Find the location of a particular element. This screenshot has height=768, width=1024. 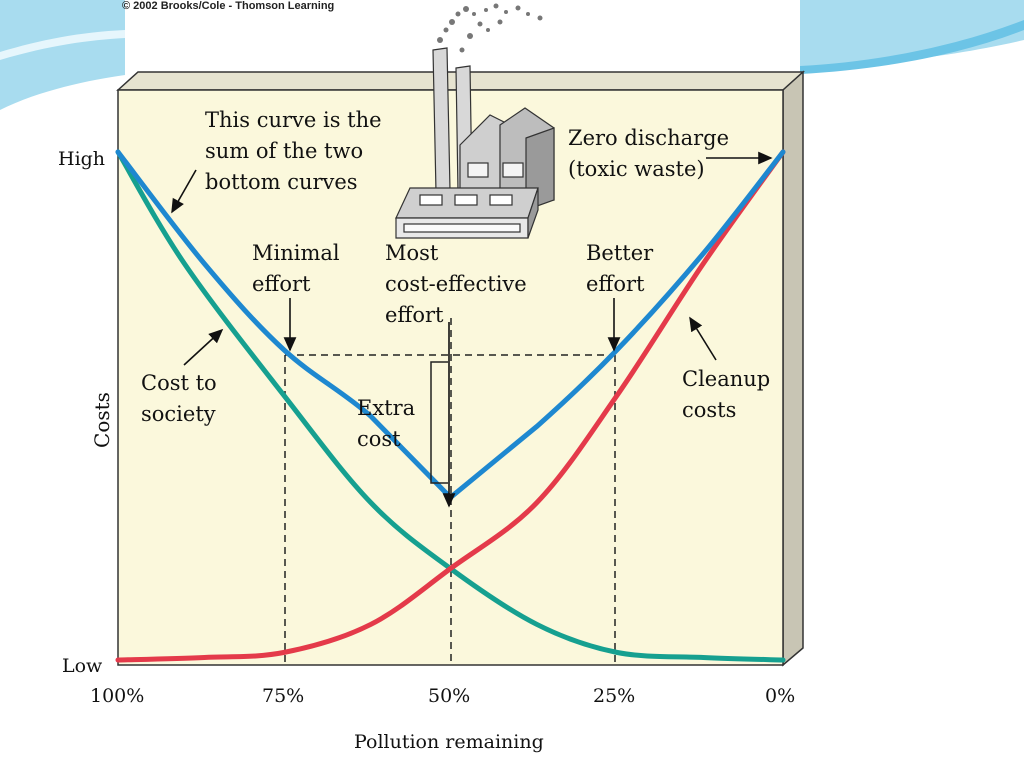

y-axis-label: Costs is located at coordinates (101, 420).